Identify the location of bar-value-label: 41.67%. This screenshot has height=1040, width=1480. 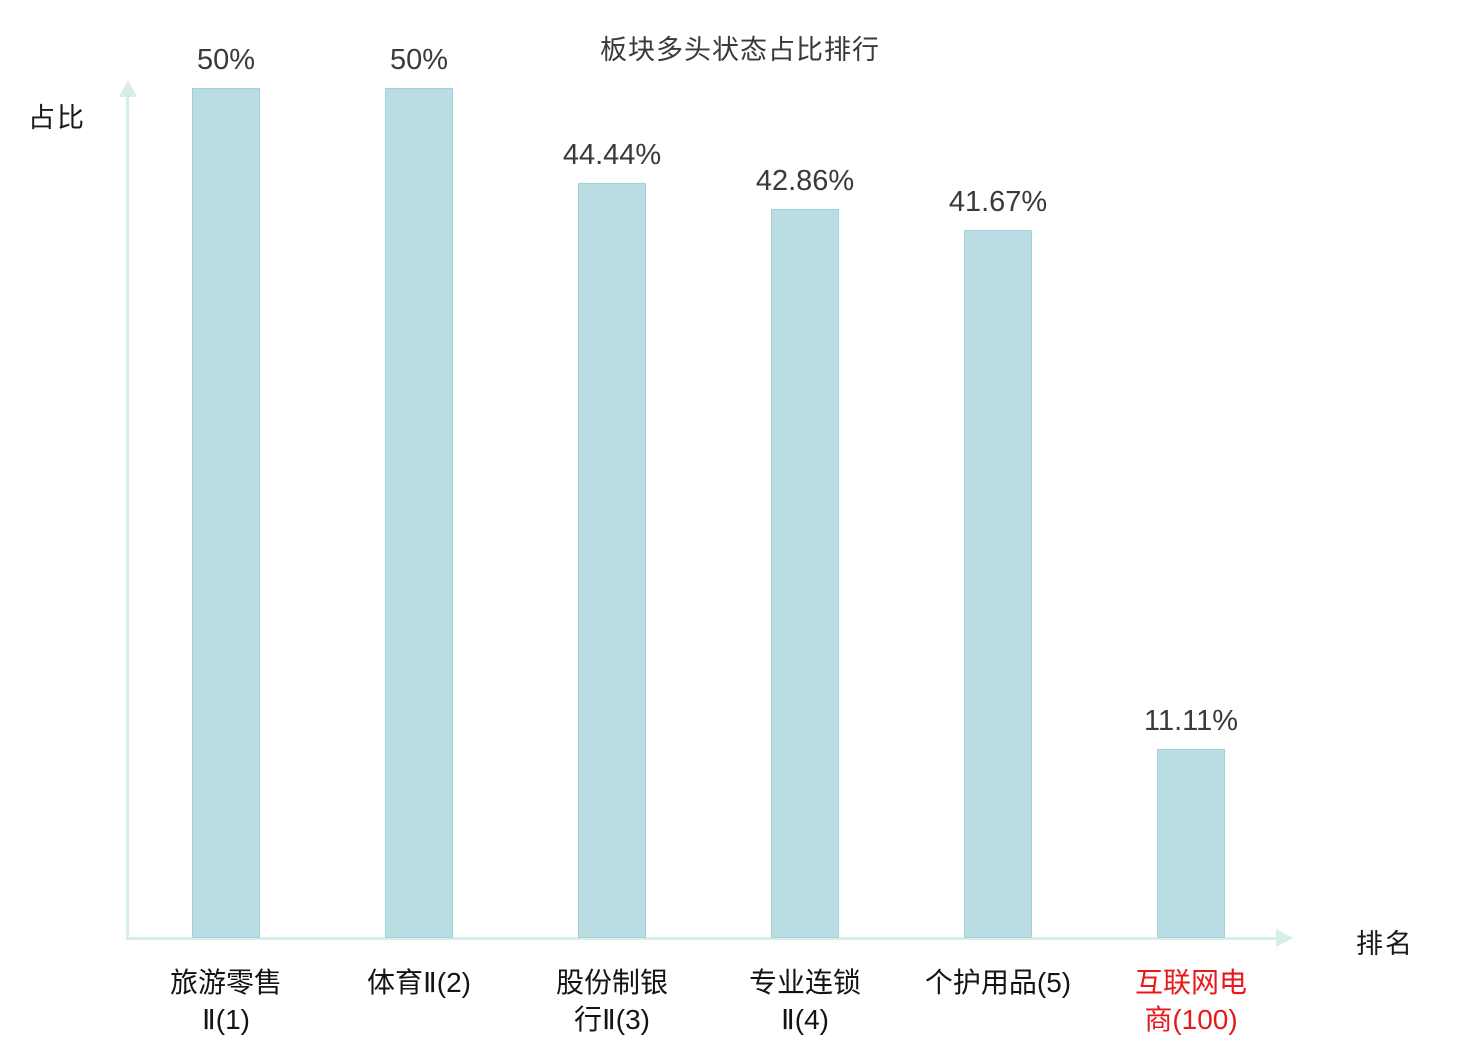
(998, 202).